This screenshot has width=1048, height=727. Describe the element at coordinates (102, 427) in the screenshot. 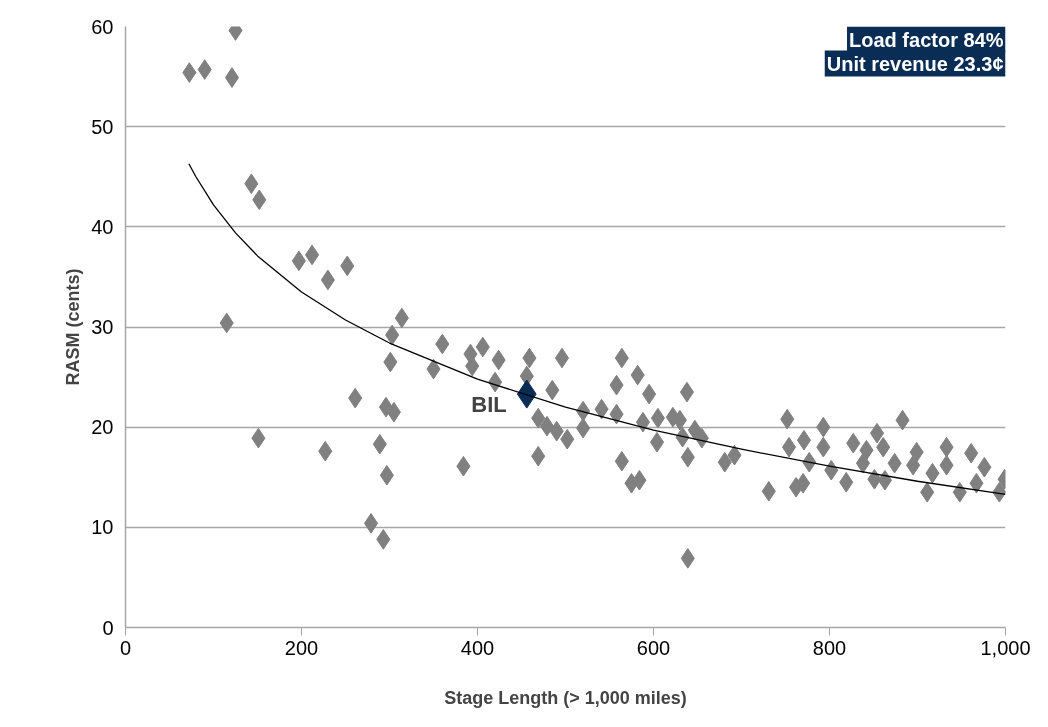

I see `y-tick-label: 20` at that location.